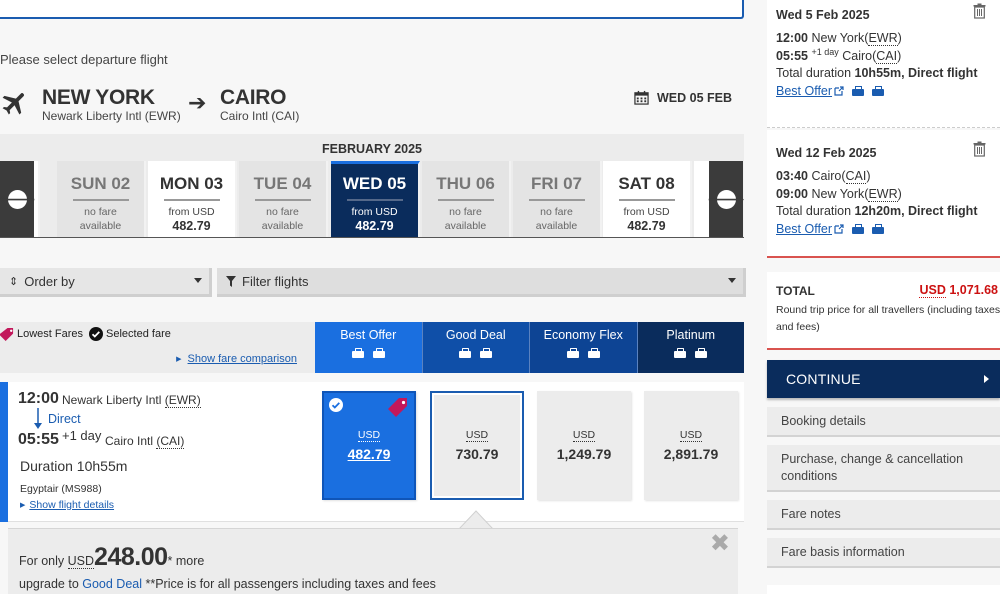 The image size is (1000, 594). What do you see at coordinates (476, 347) in the screenshot?
I see `fare-head-good-deal: Good Deal` at bounding box center [476, 347].